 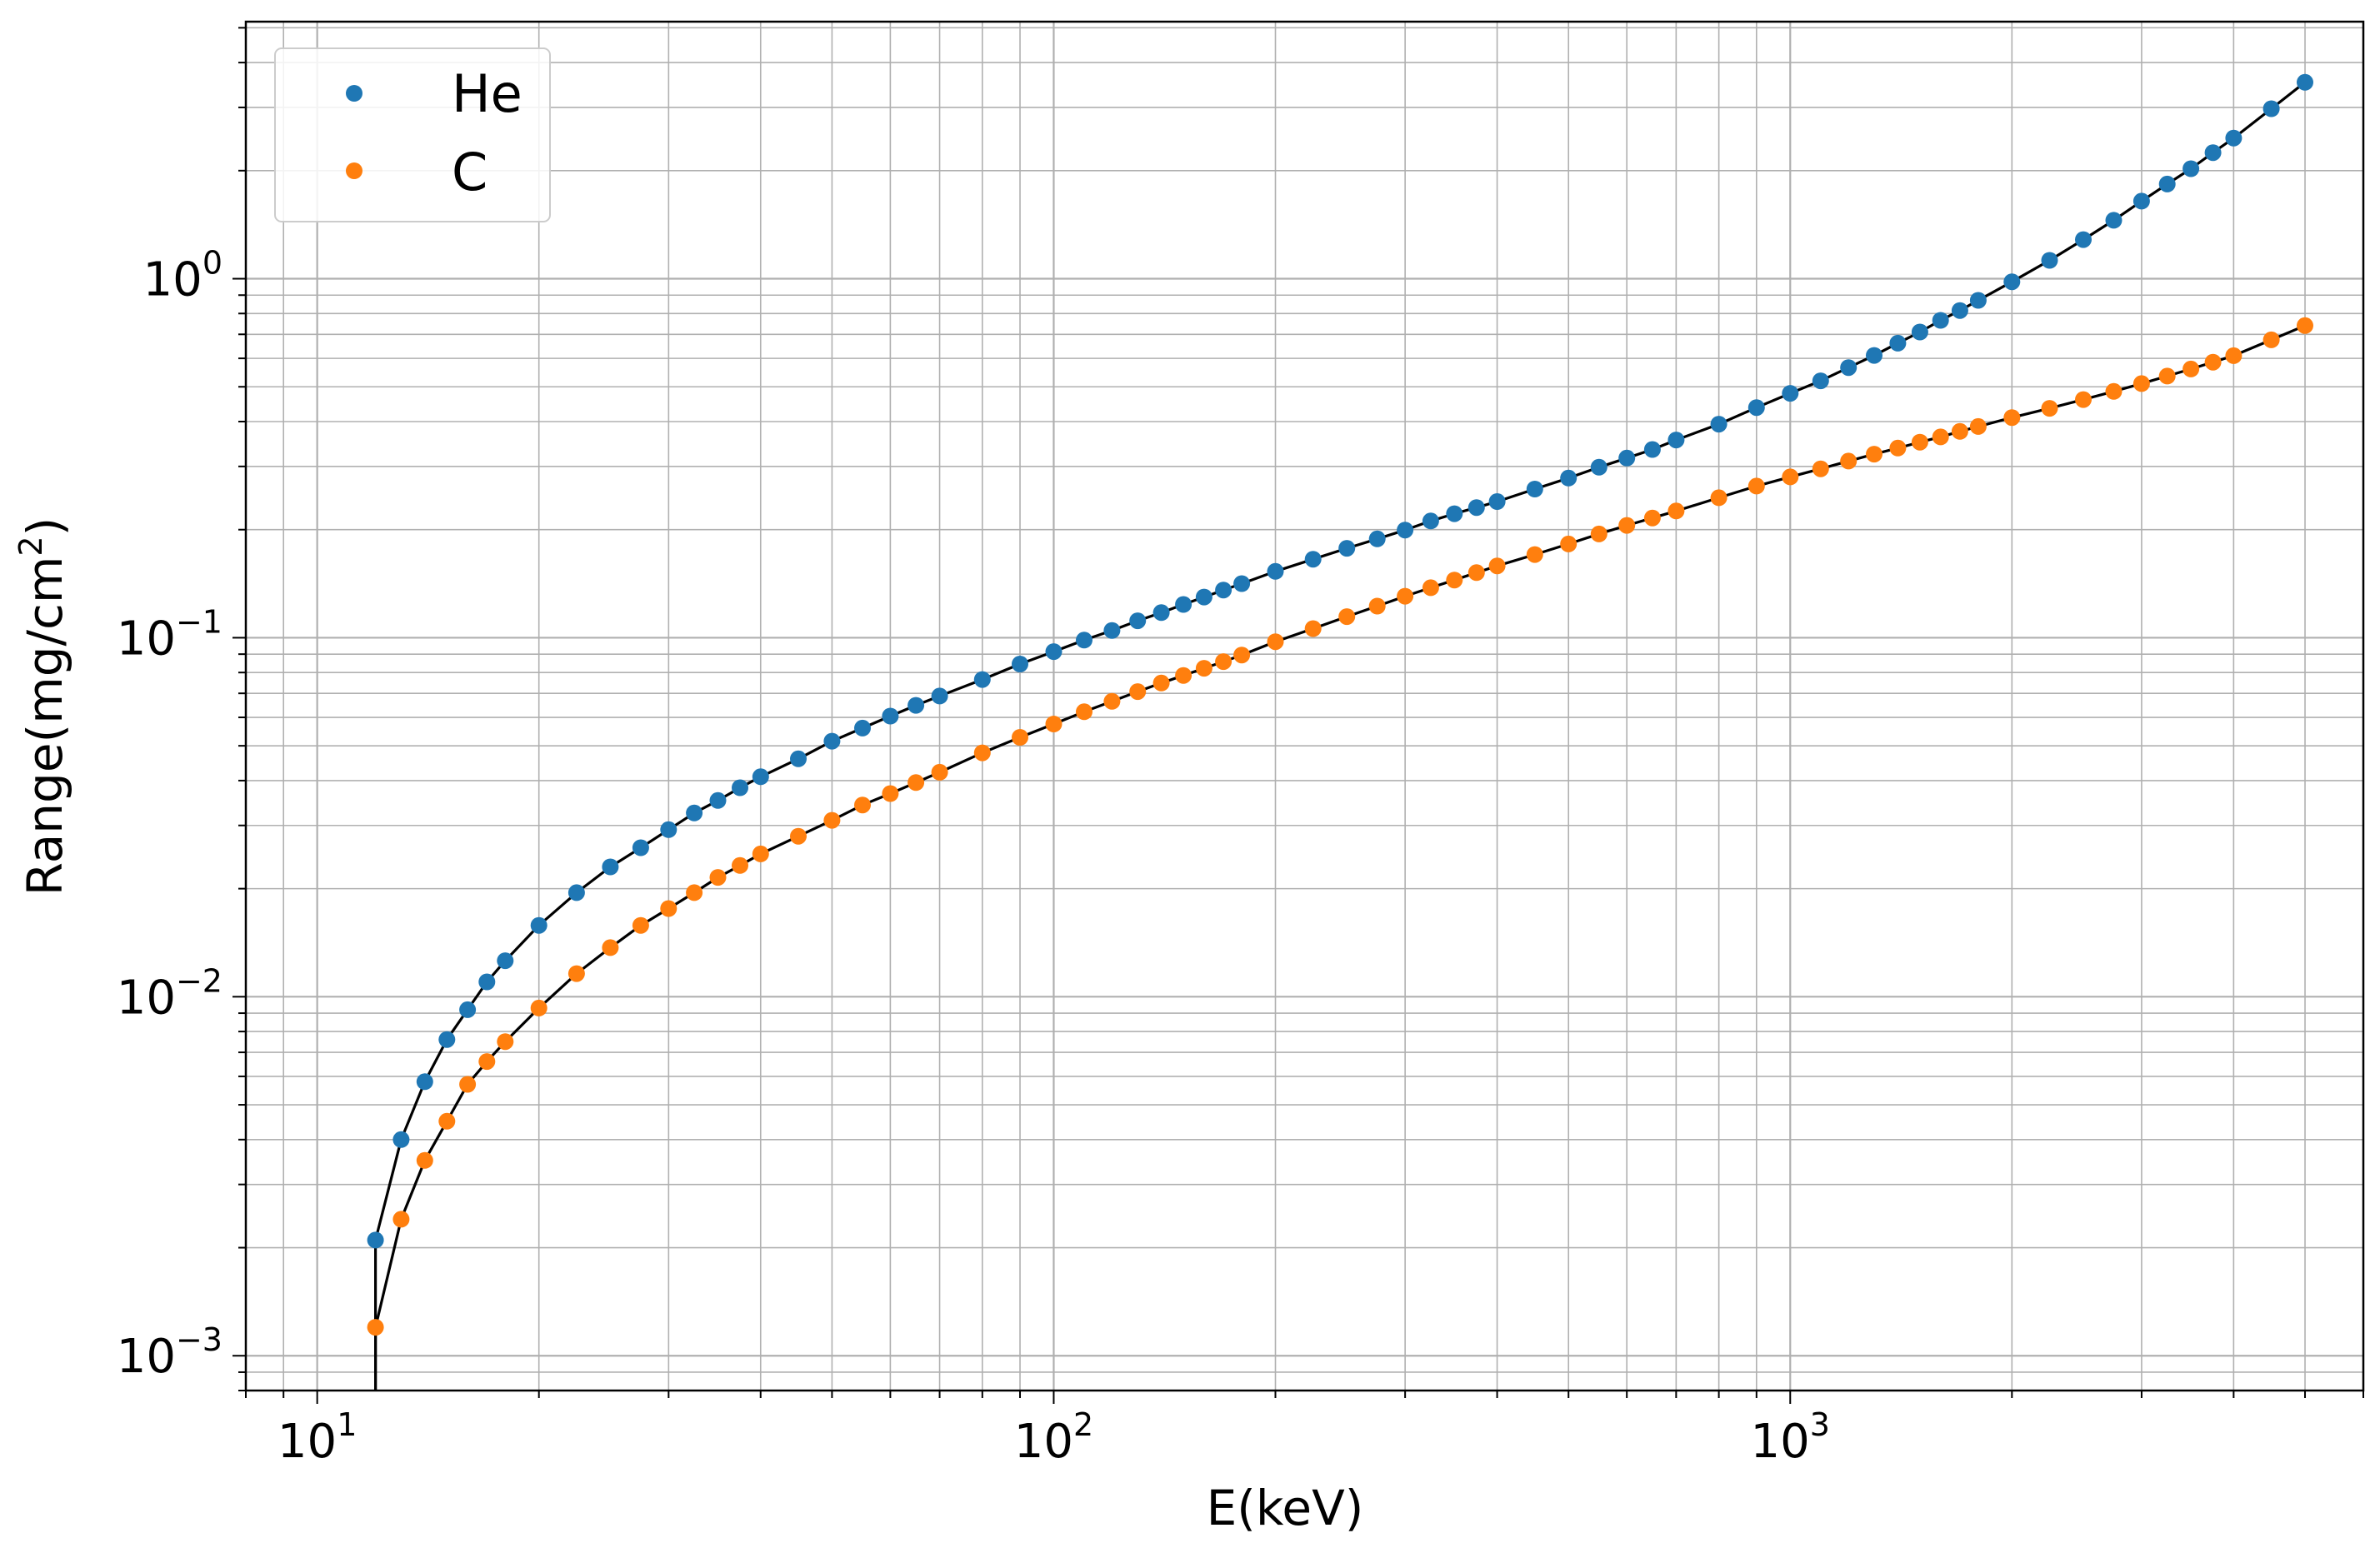 What do you see at coordinates (31, 546) in the screenshot?
I see `y-axis-label-sup: 2` at bounding box center [31, 546].